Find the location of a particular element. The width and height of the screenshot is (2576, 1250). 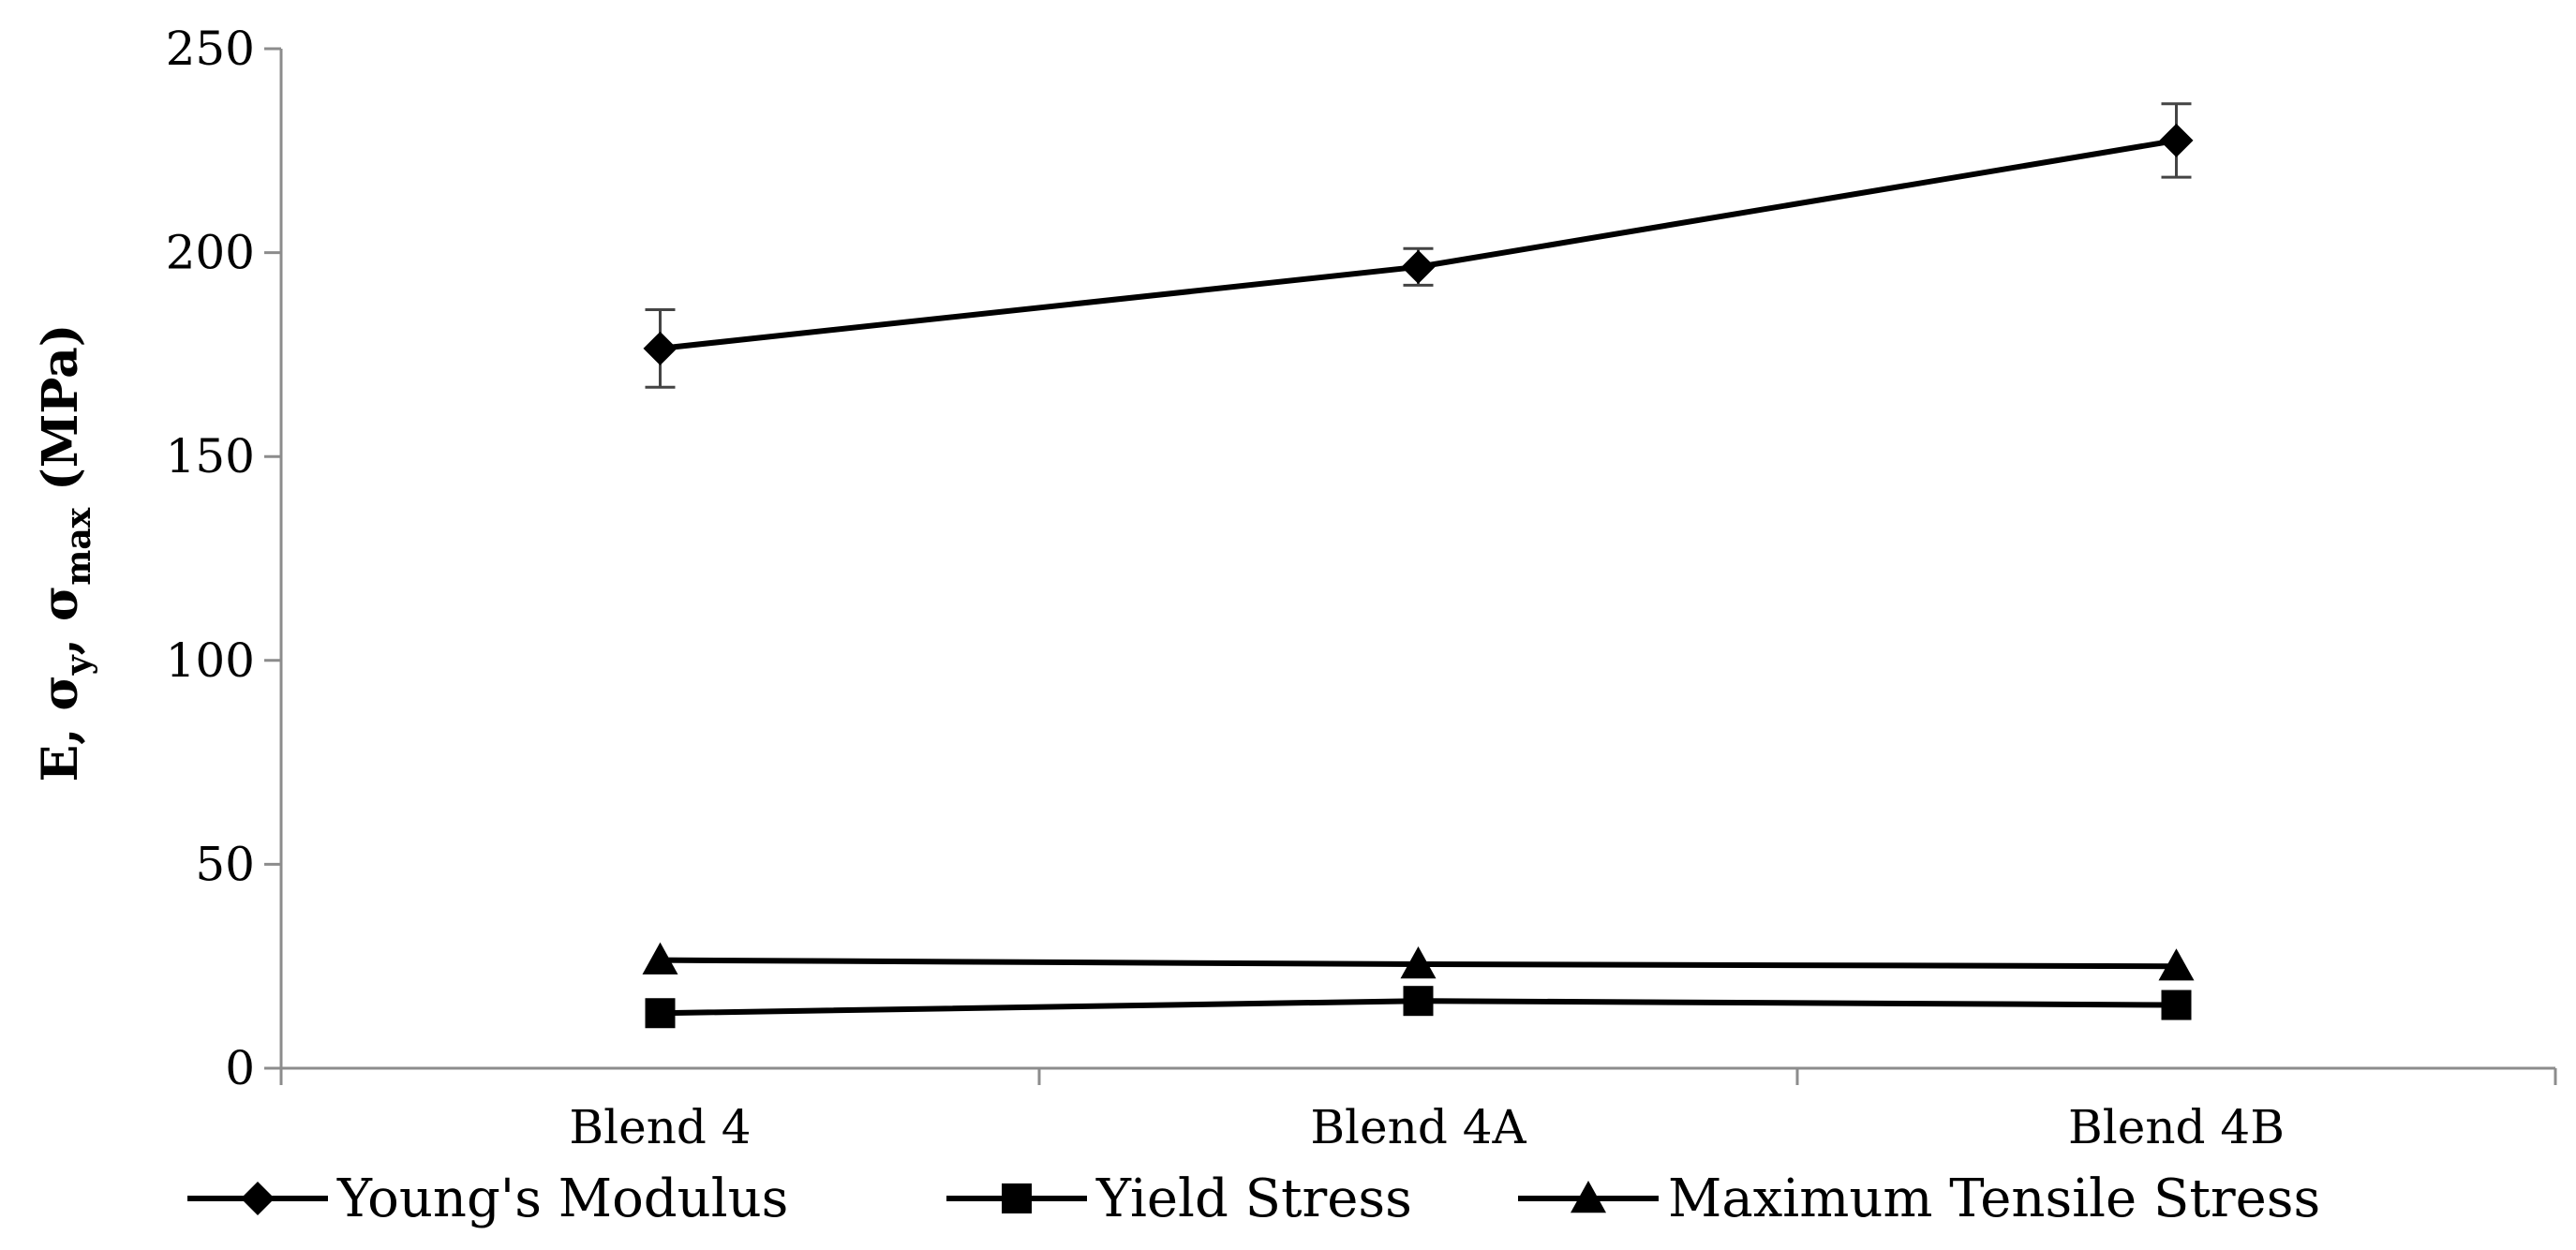

legend-item-2: Maximum Tensile Stress is located at coordinates (1919, 1198).